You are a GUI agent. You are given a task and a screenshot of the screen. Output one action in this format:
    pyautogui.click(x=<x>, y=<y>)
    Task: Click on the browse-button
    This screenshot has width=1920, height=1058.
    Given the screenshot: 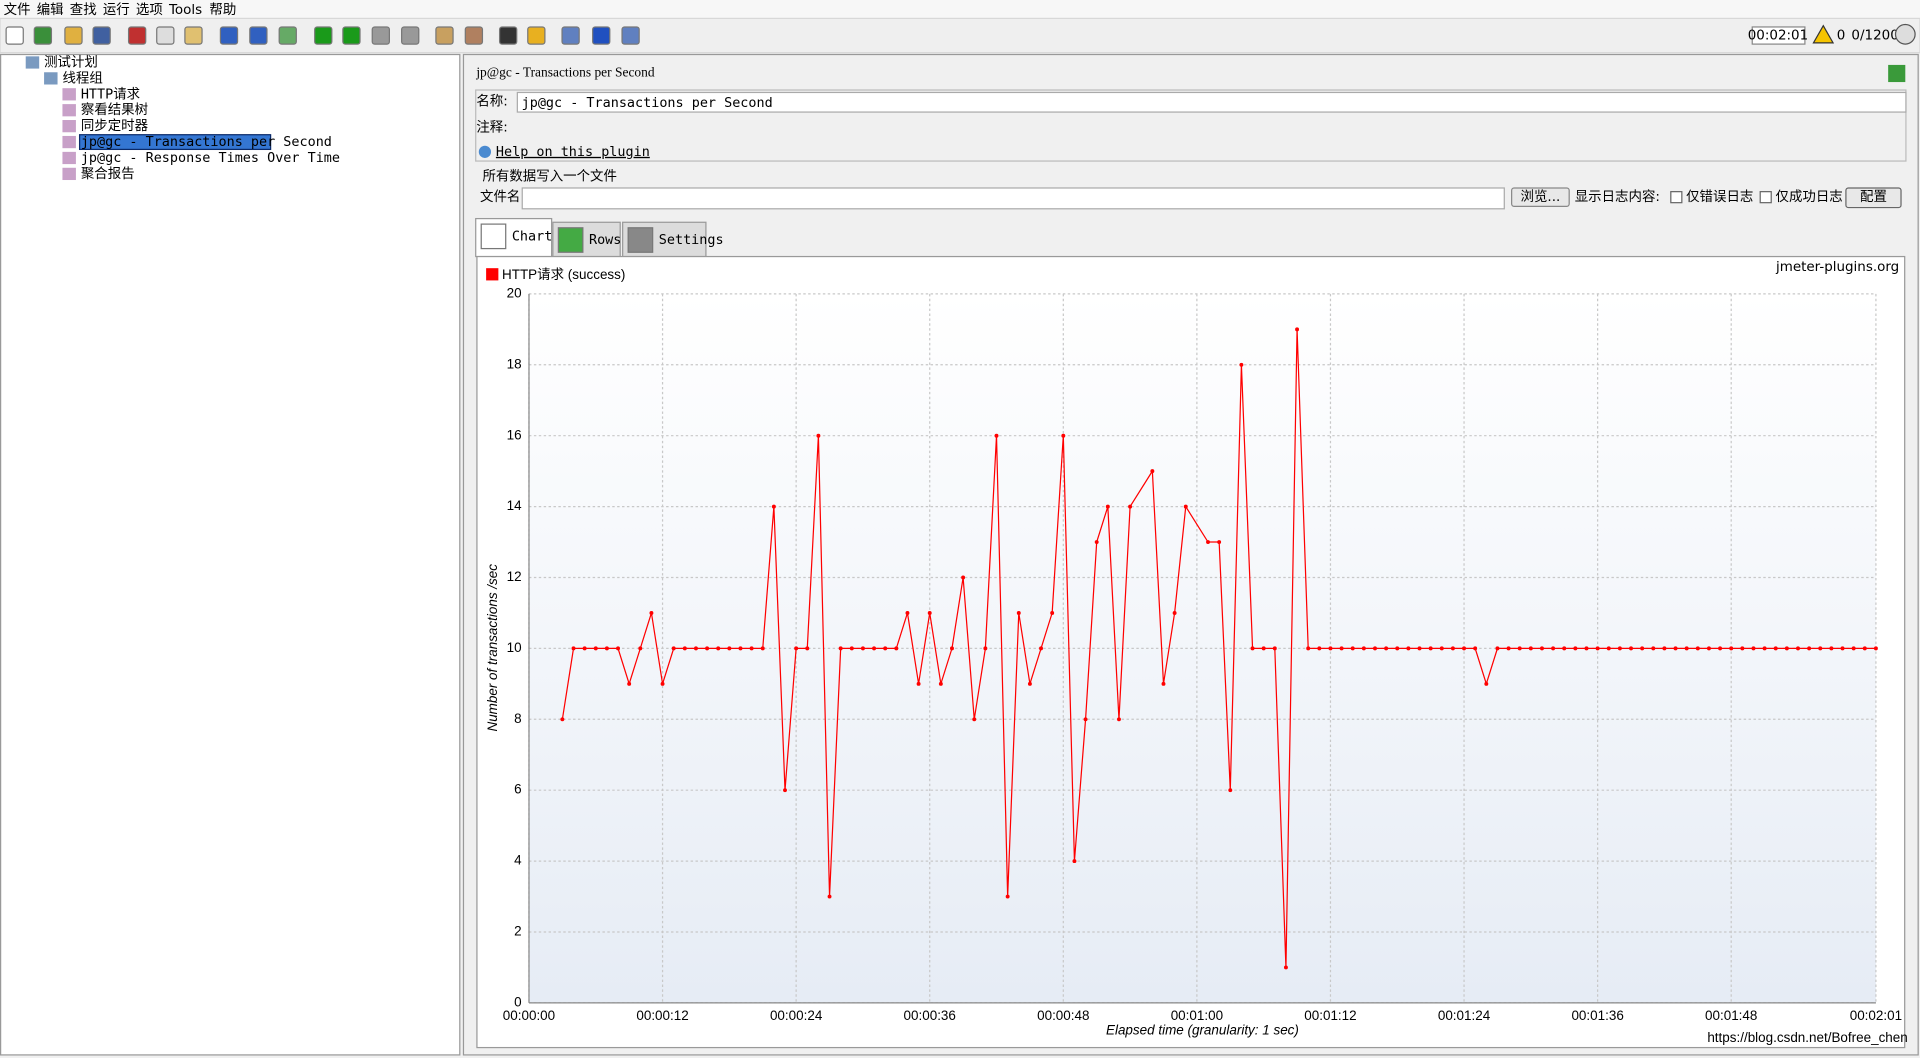 What is the action you would take?
    pyautogui.click(x=1540, y=197)
    